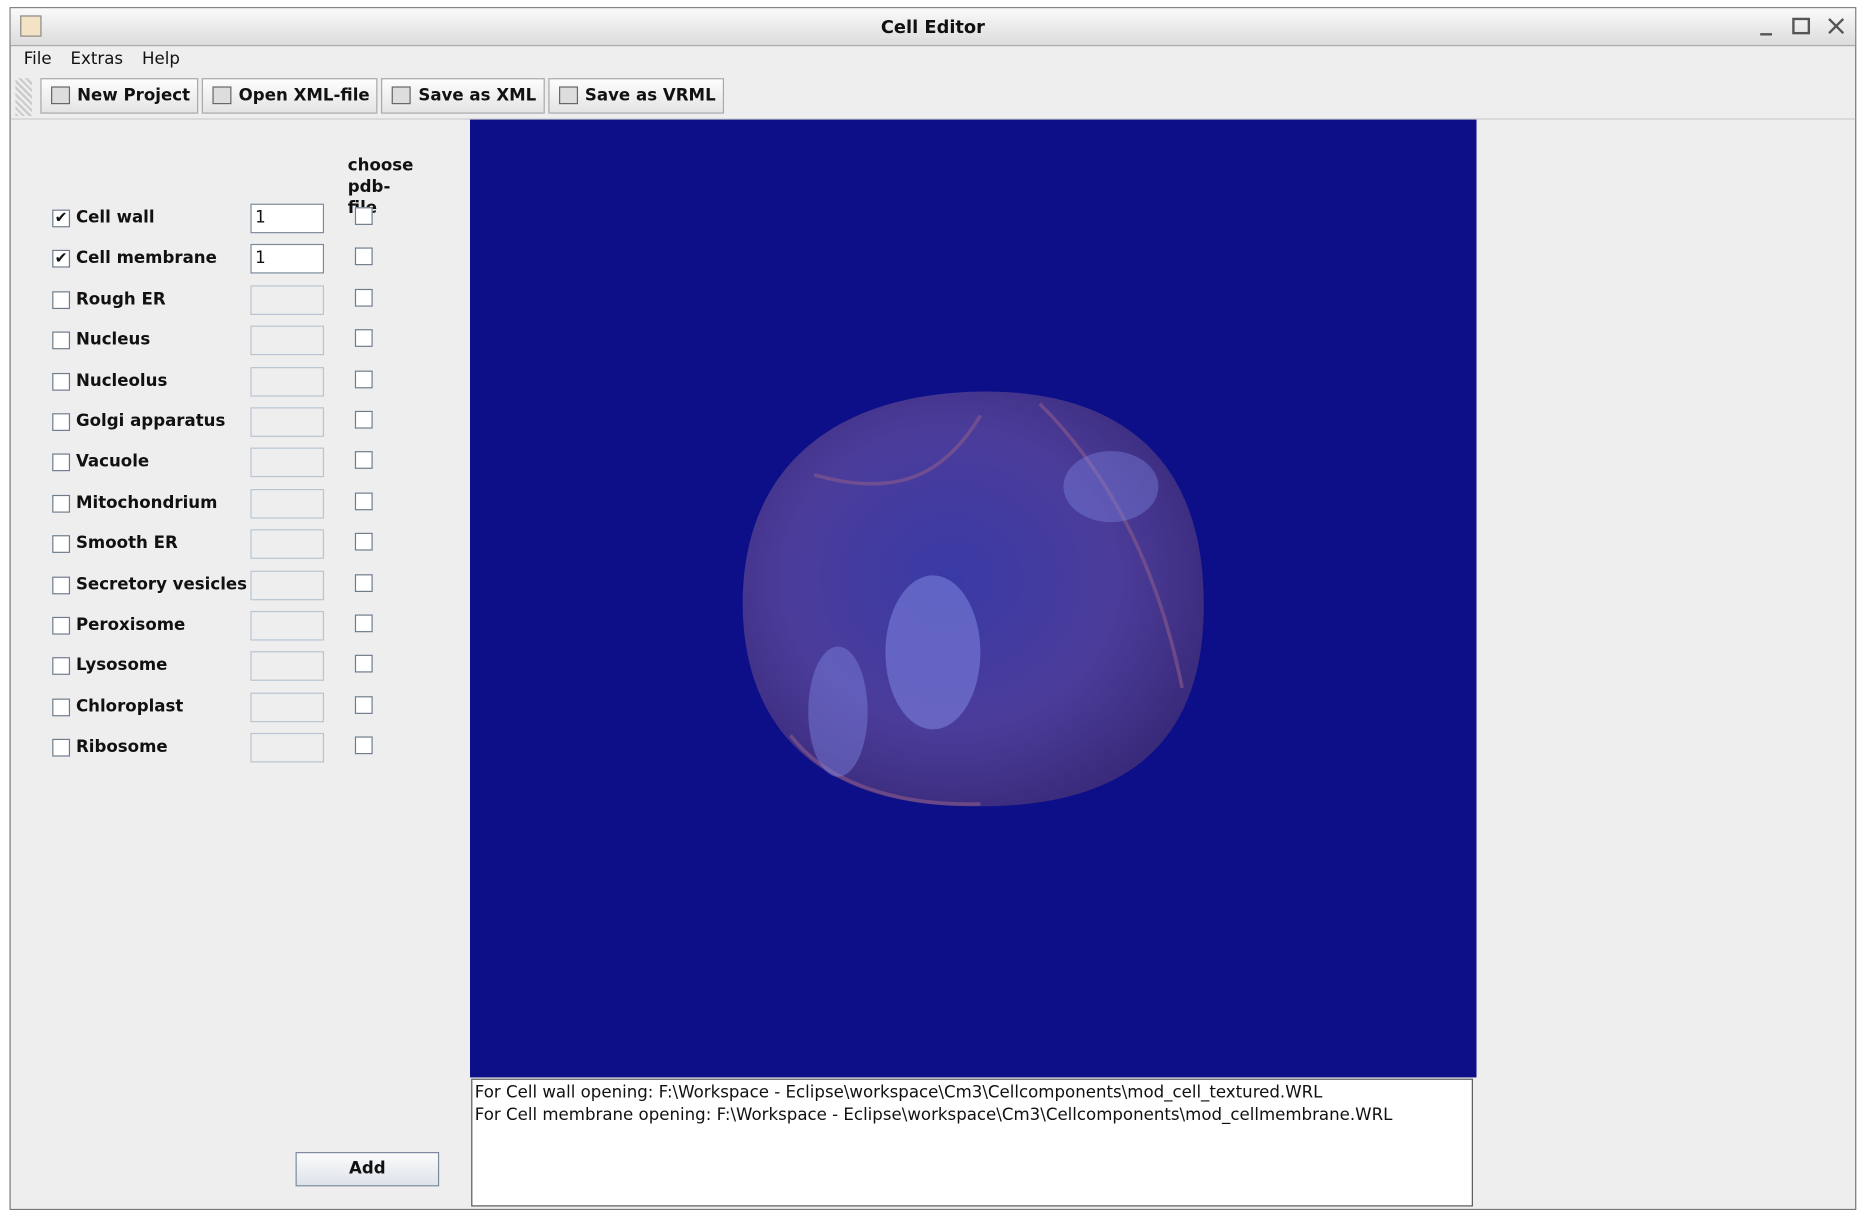 Image resolution: width=1861 pixels, height=1210 pixels. I want to click on menu-item: Help, so click(161, 59).